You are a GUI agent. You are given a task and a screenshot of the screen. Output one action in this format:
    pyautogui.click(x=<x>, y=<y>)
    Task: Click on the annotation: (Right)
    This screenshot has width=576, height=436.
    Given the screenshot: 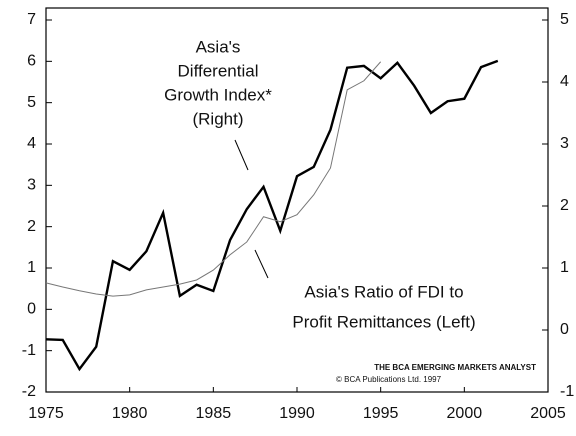 What is the action you would take?
    pyautogui.click(x=217, y=118)
    